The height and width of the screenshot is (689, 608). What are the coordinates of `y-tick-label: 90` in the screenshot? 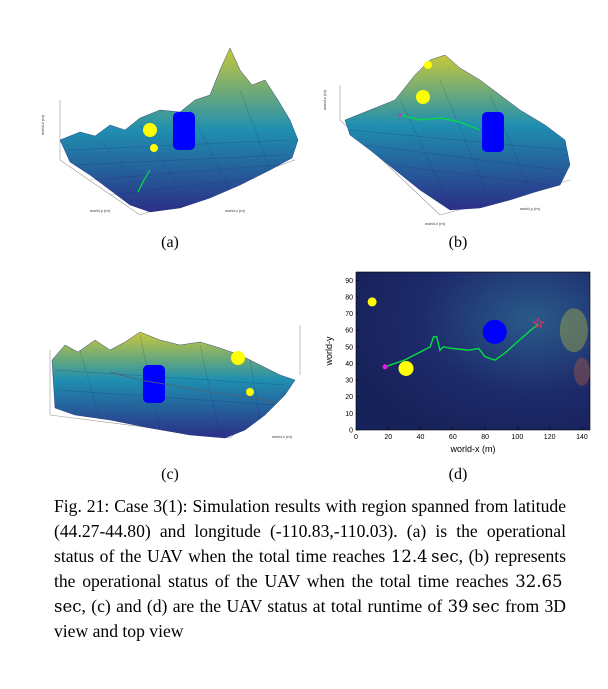 It's located at (349, 281).